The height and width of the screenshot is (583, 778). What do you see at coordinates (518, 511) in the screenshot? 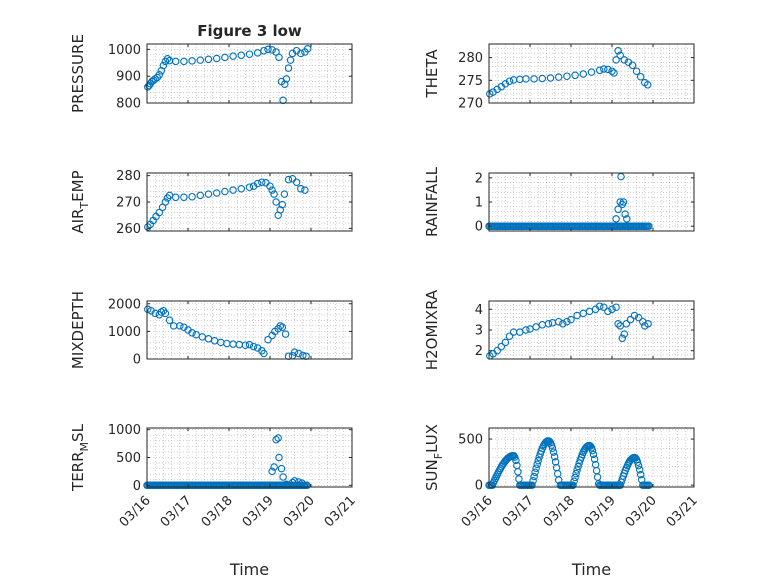
I see `x-tick-label: 03/17` at bounding box center [518, 511].